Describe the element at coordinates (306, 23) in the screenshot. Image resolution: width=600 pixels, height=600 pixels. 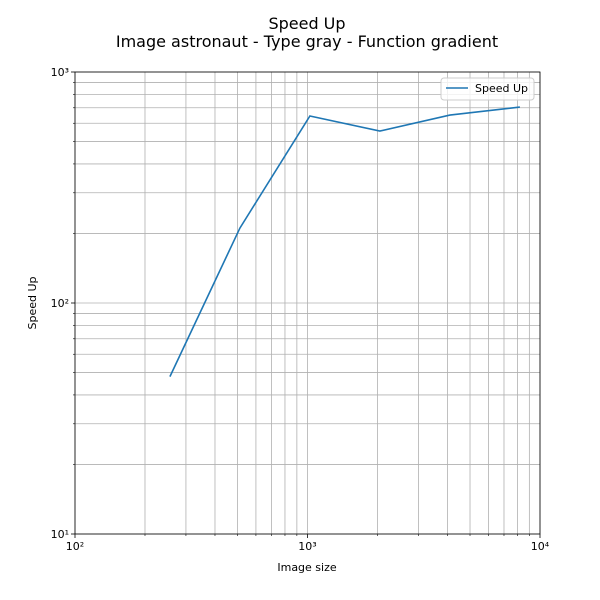
I see `chart-title: Speed Up` at that location.